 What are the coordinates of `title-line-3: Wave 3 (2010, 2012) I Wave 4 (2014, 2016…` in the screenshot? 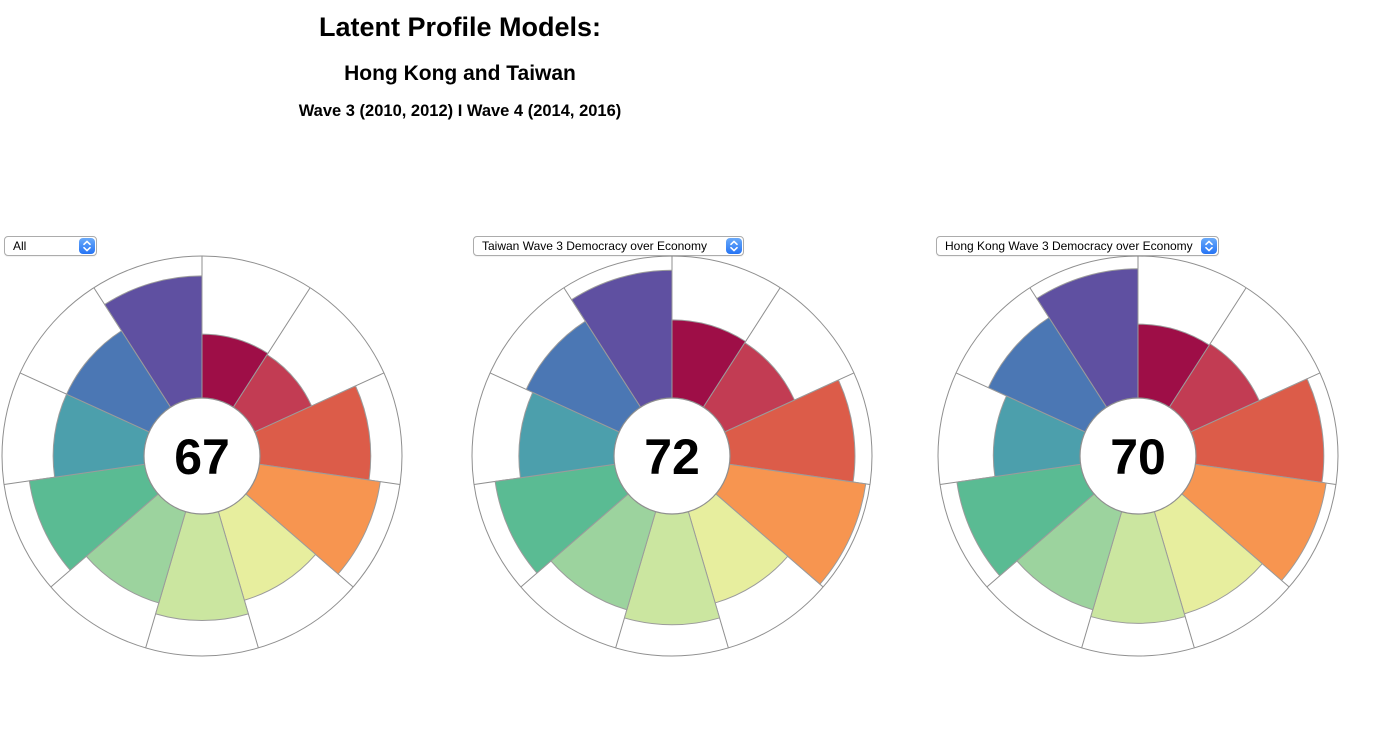 It's located at (460, 111).